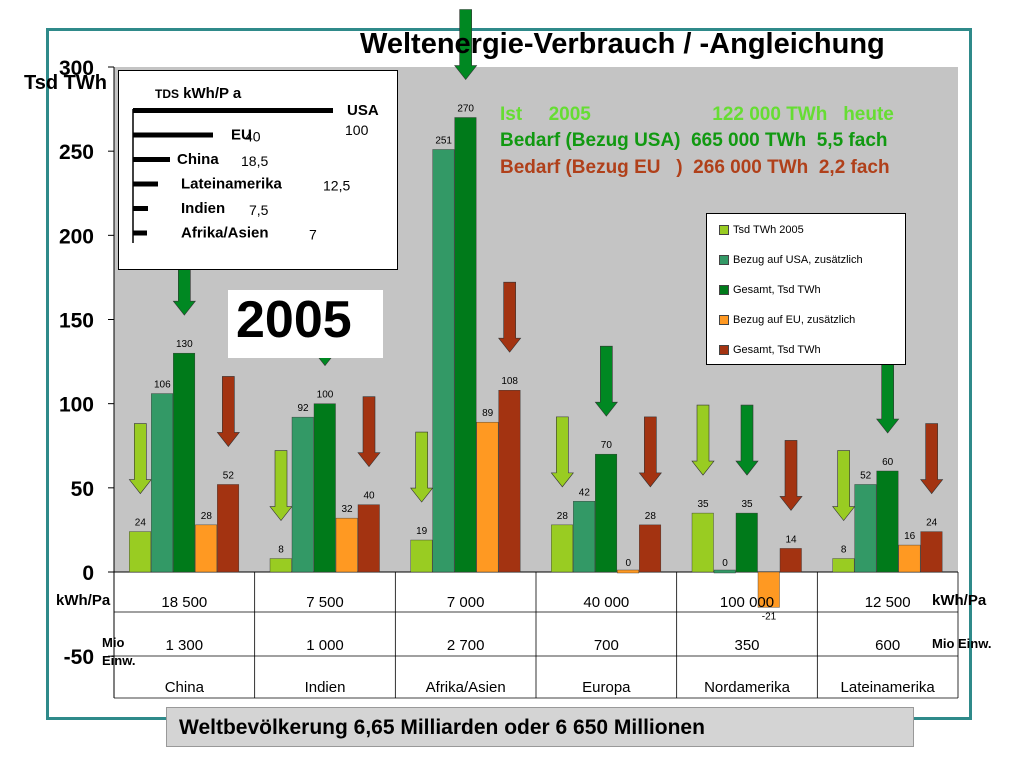  Describe the element at coordinates (325, 602) in the screenshot. I see `kwh-cell: 7 500` at that location.